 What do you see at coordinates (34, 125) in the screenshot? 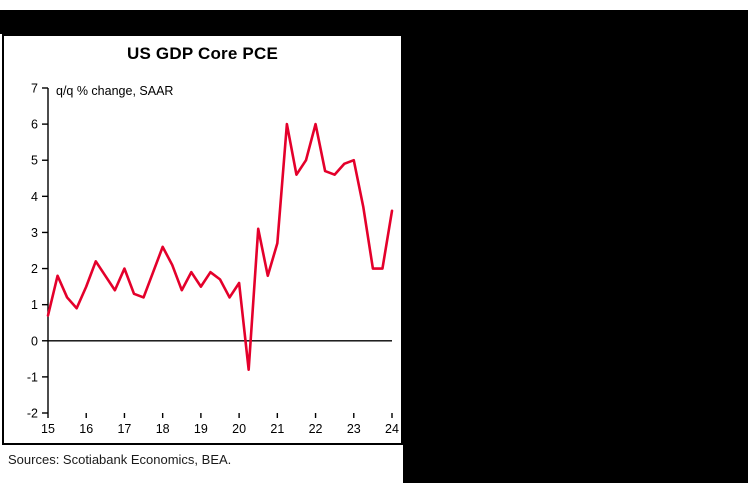
I see `y-tick-label: 6` at bounding box center [34, 125].